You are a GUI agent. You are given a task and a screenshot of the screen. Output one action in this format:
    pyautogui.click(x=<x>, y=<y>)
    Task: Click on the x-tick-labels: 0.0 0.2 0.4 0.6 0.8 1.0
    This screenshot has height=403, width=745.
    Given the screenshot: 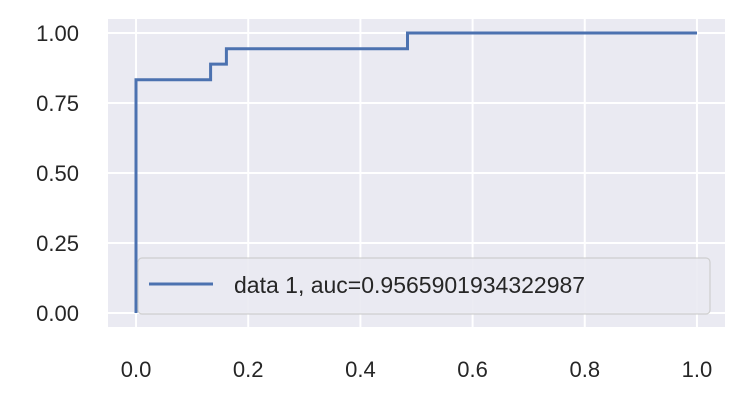 What is the action you would take?
    pyautogui.click(x=417, y=369)
    